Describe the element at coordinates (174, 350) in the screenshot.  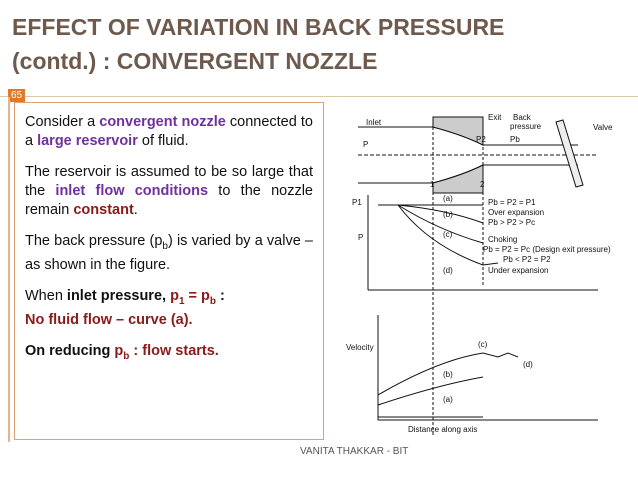
I see `text: : flow starts.` at that location.